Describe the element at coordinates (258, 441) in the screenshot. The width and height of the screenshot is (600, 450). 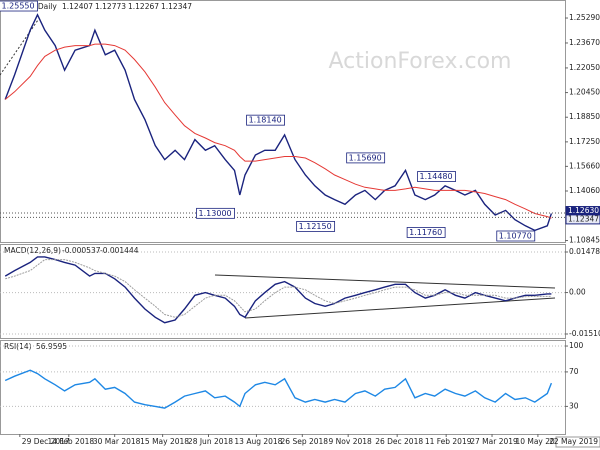
I see `x-tick-label: 13 Aug 2018` at that location.